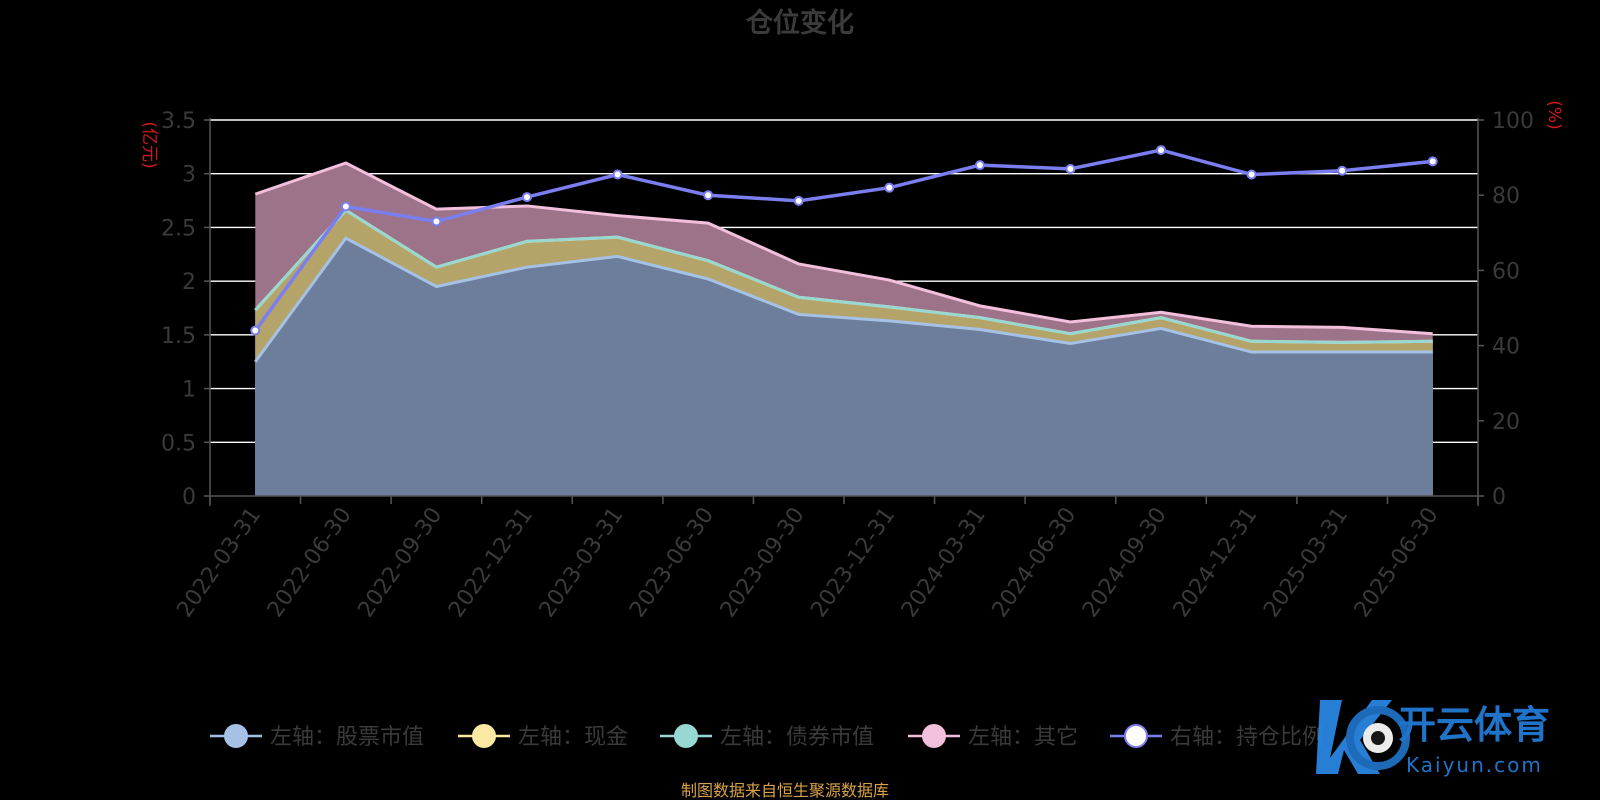  I want to click on right-tick-label-2: 40, so click(1506, 347).